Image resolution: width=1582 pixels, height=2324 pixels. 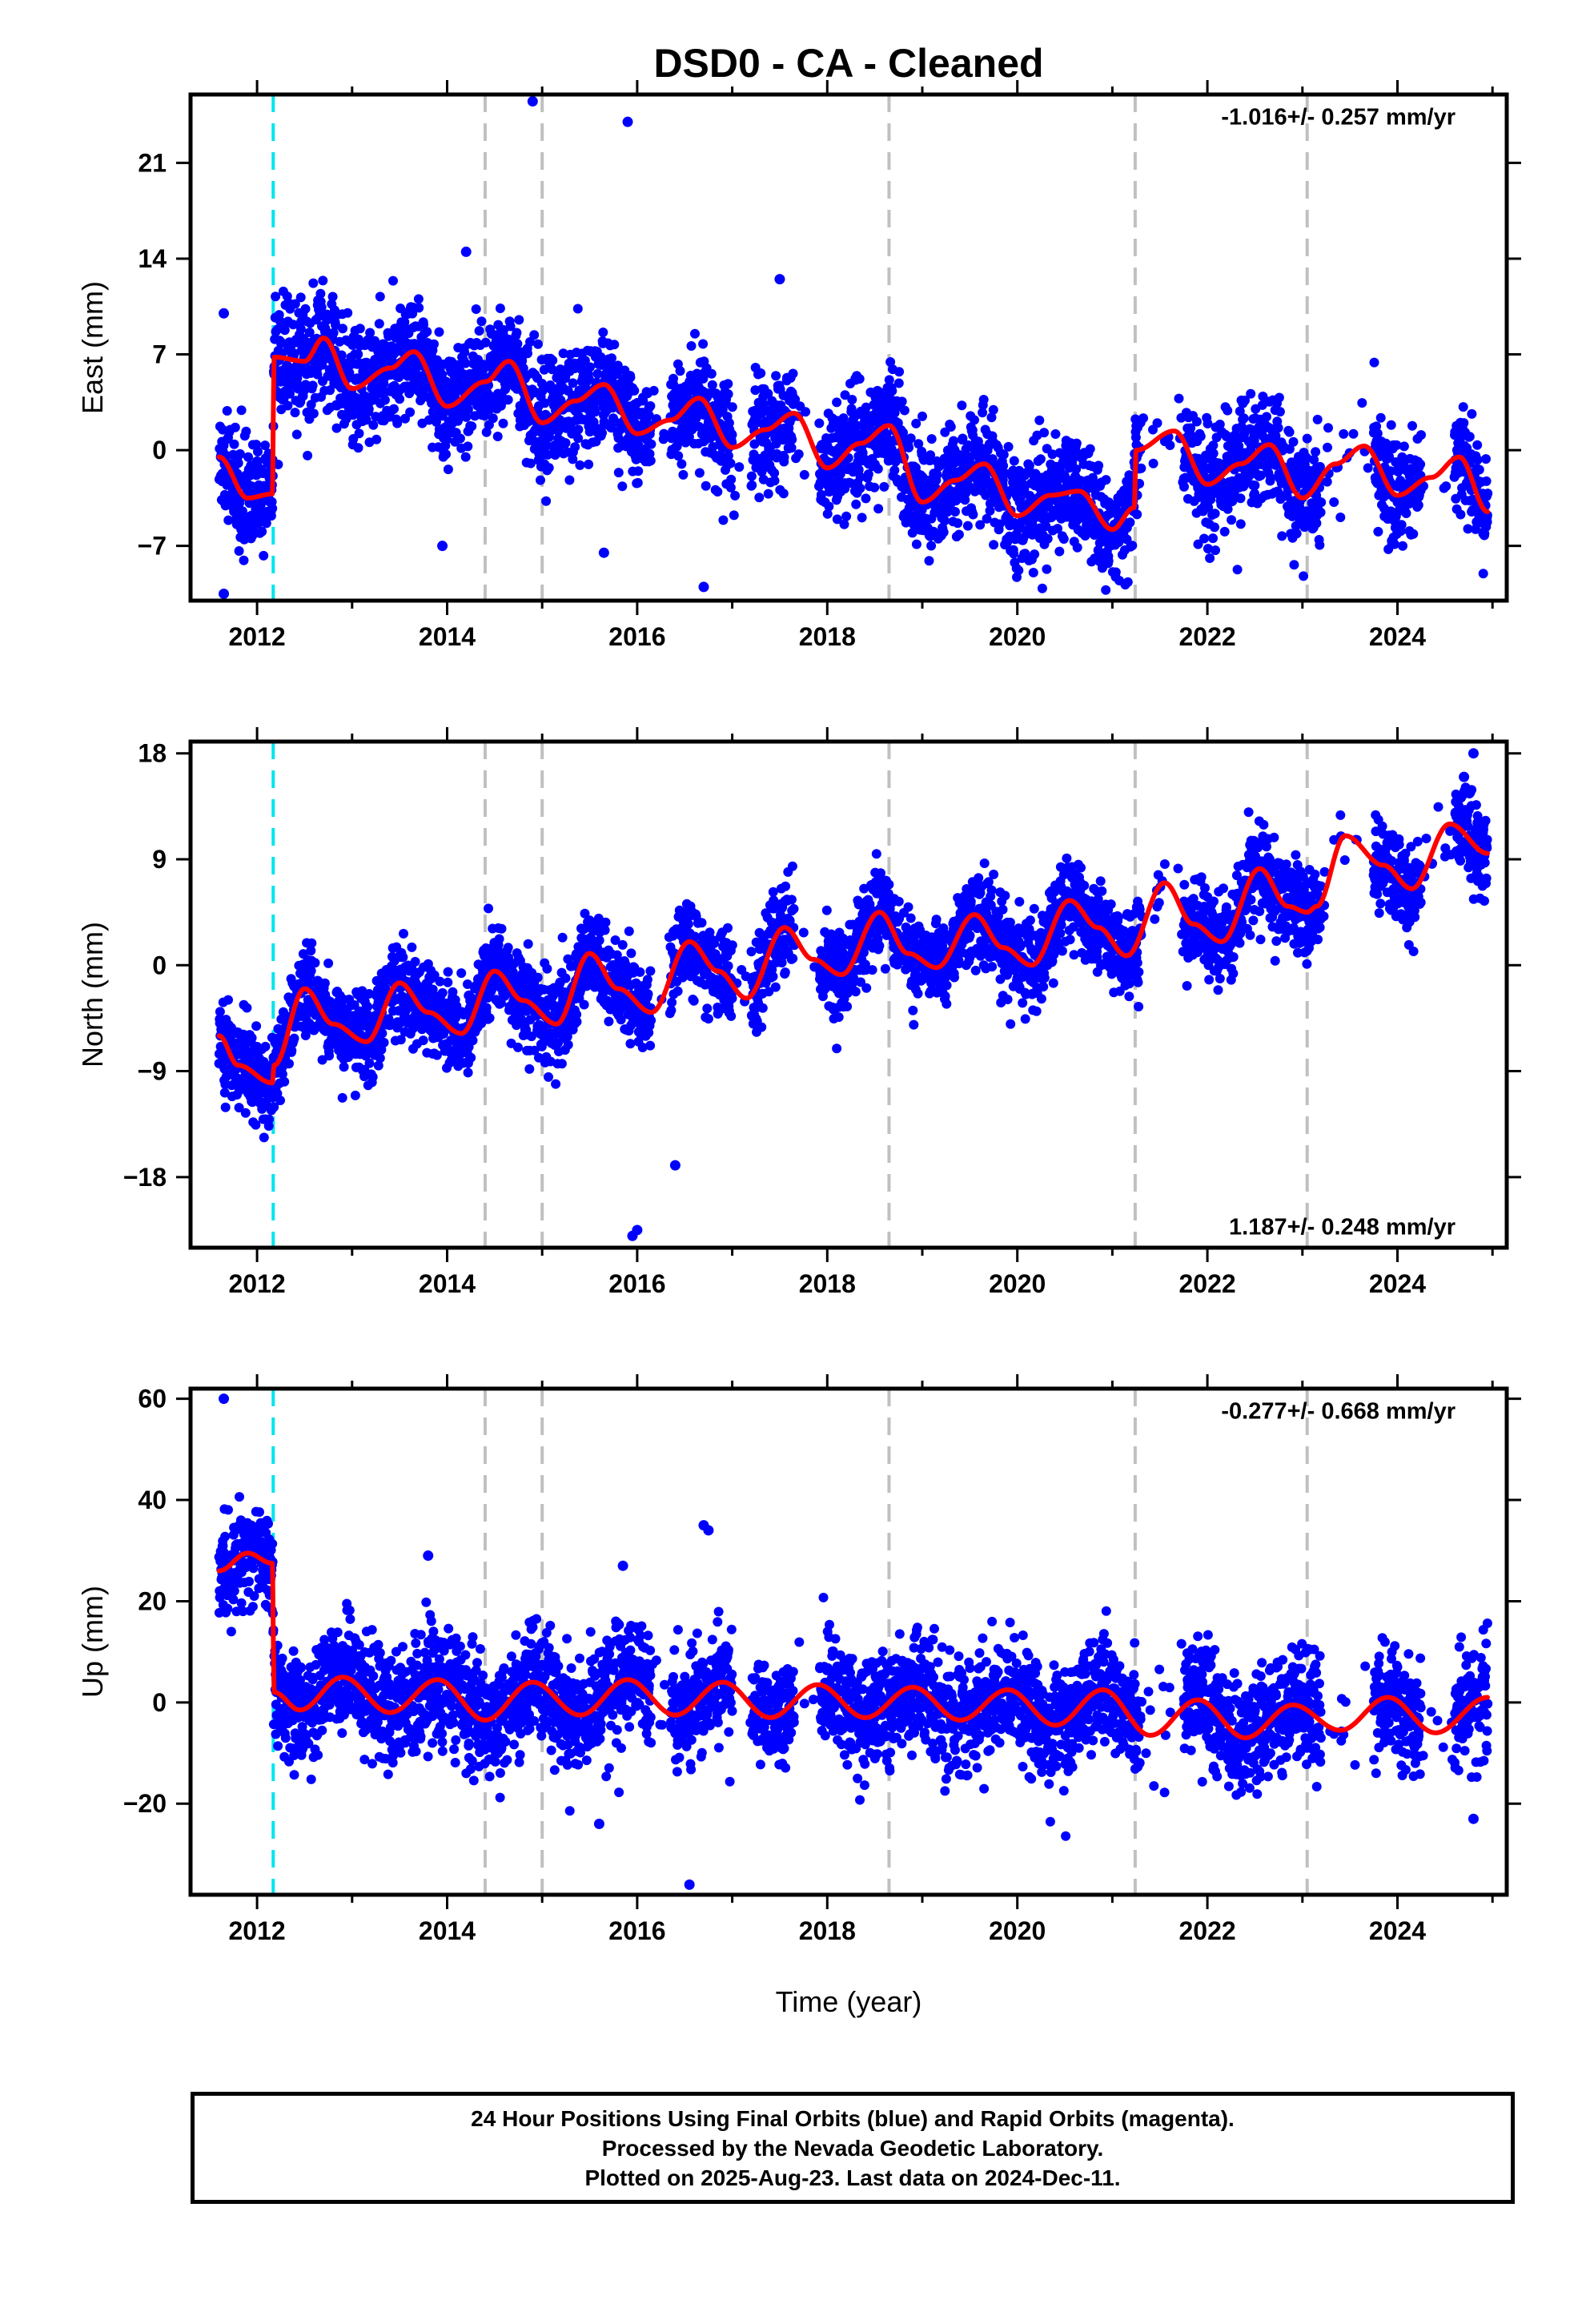 I want to click on x-tick-label: 2014, so click(x=447, y=636).